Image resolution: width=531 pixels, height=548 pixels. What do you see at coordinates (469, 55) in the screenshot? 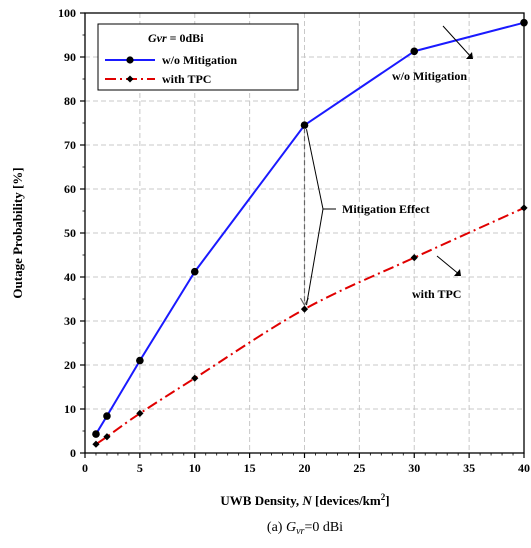
I see `wo-callout-arrowhead` at bounding box center [469, 55].